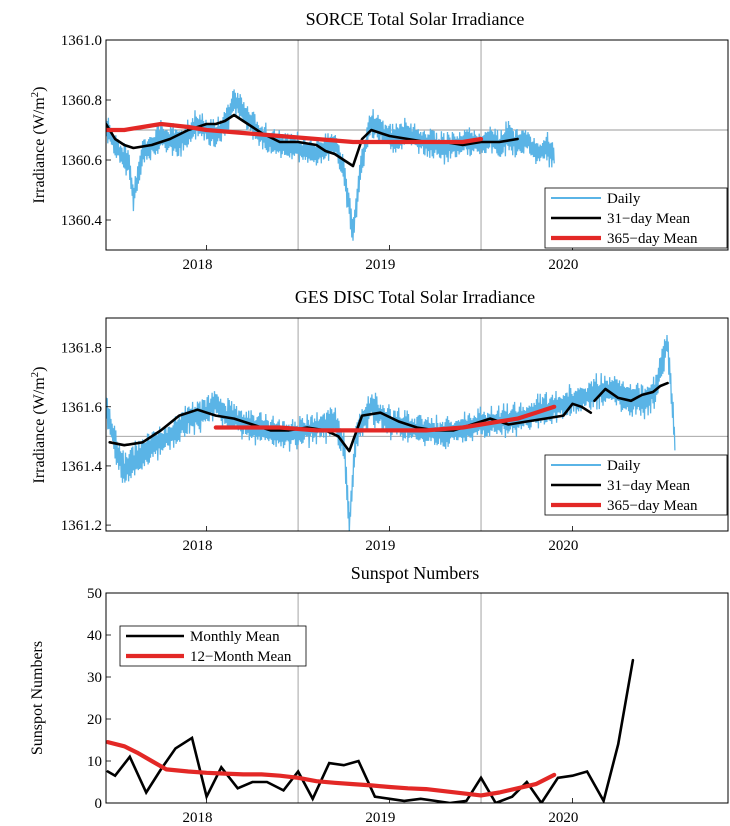 This screenshot has height=826, width=730. Describe the element at coordinates (82, 467) in the screenshot. I see `y-tick-label: 1361.4` at that location.